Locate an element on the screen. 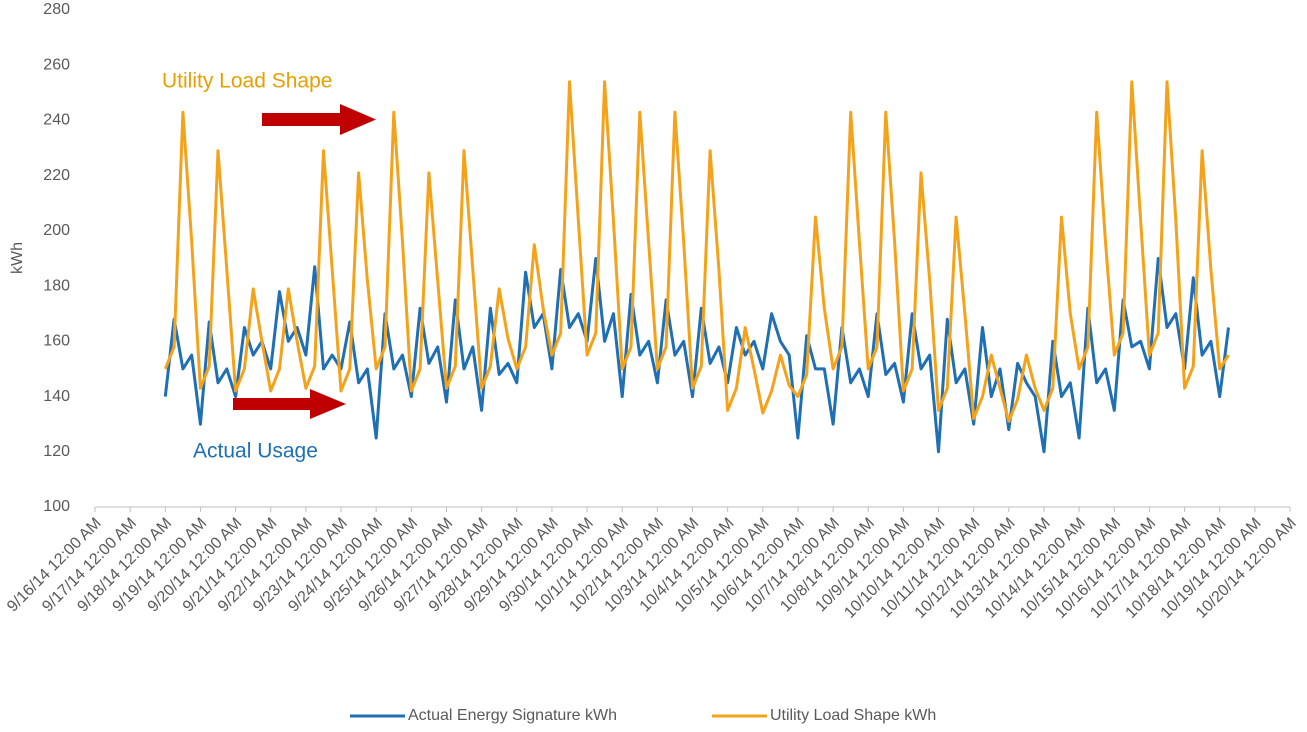  y-tick-label: 260 is located at coordinates (56, 64).